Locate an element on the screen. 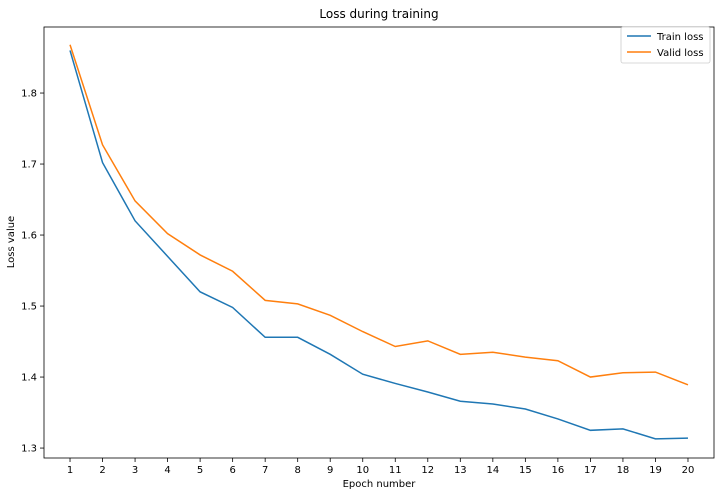  x-tick-label: 5 is located at coordinates (200, 470).